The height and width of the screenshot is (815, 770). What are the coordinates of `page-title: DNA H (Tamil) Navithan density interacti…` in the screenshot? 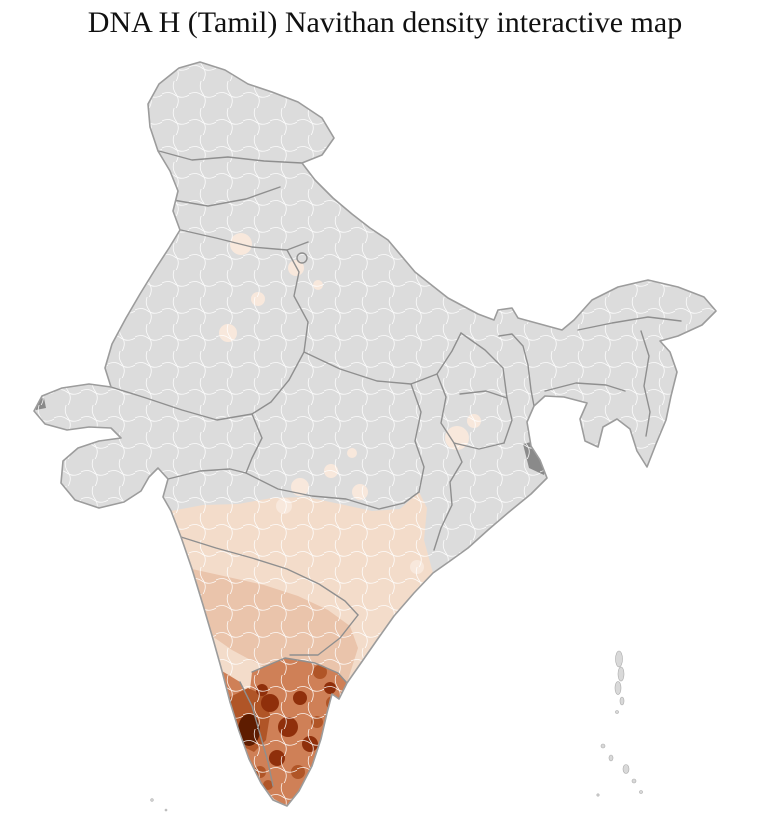 It's located at (385, 22).